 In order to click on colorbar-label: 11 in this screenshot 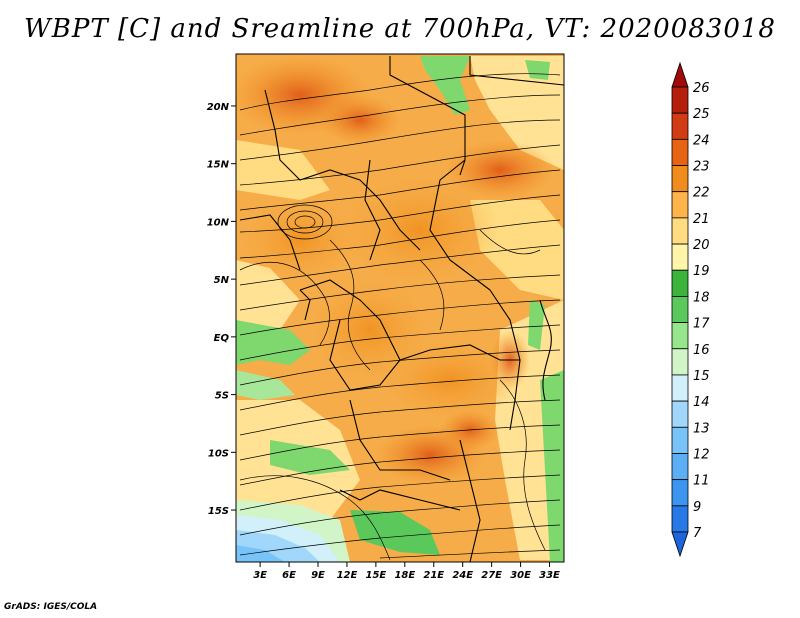, I will do `click(701, 481)`.